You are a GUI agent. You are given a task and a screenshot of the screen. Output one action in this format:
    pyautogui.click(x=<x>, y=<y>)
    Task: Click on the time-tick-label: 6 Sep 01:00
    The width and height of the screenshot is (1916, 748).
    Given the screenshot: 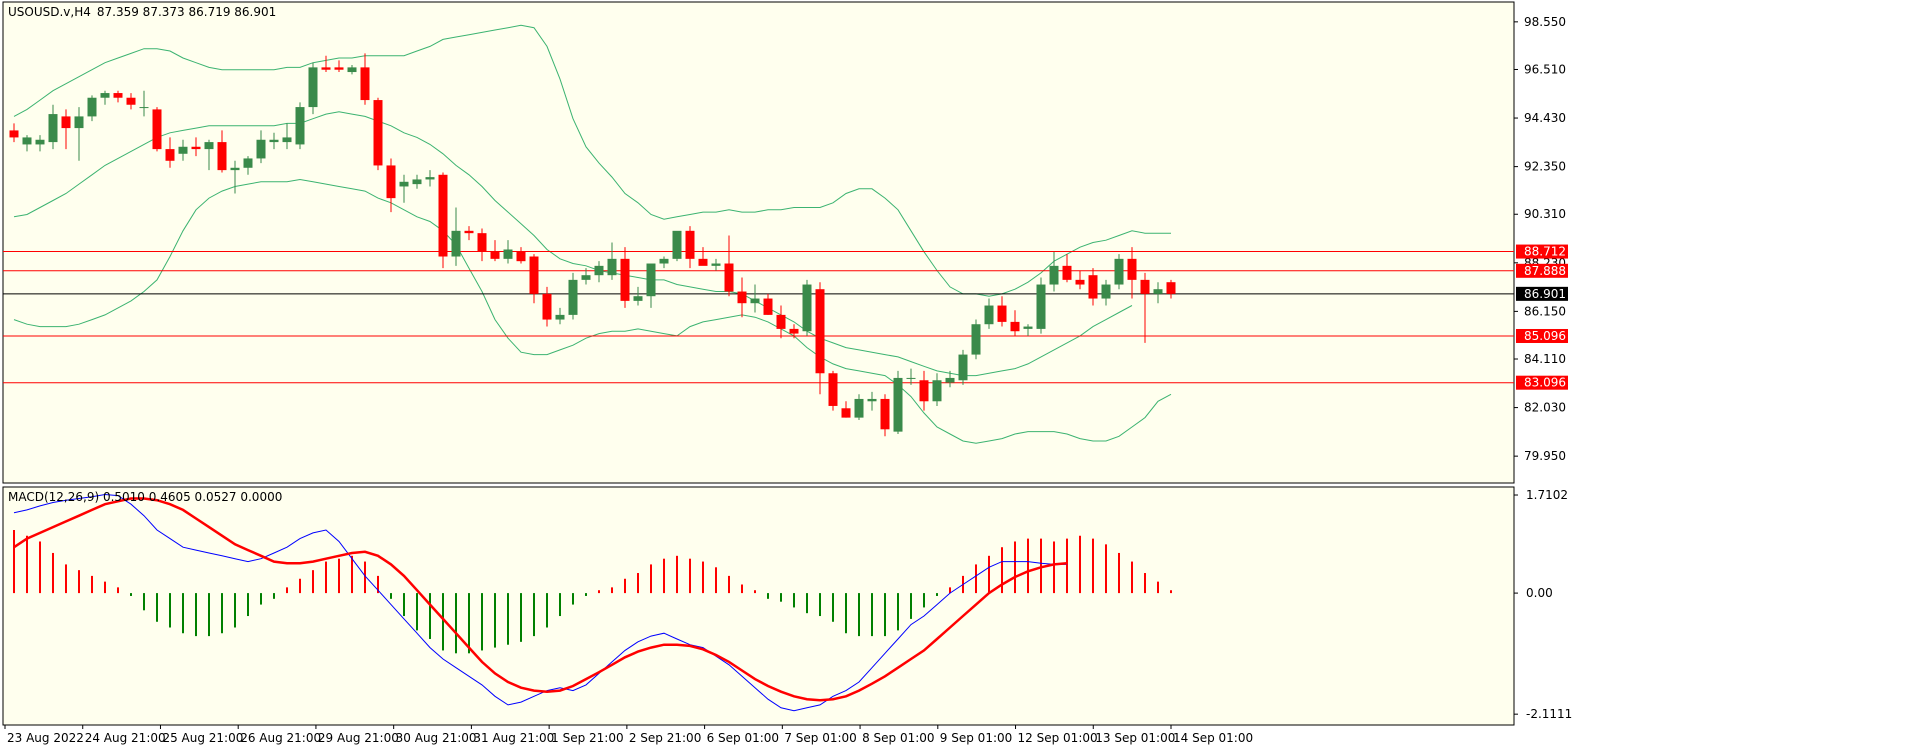 What is the action you would take?
    pyautogui.click(x=743, y=738)
    